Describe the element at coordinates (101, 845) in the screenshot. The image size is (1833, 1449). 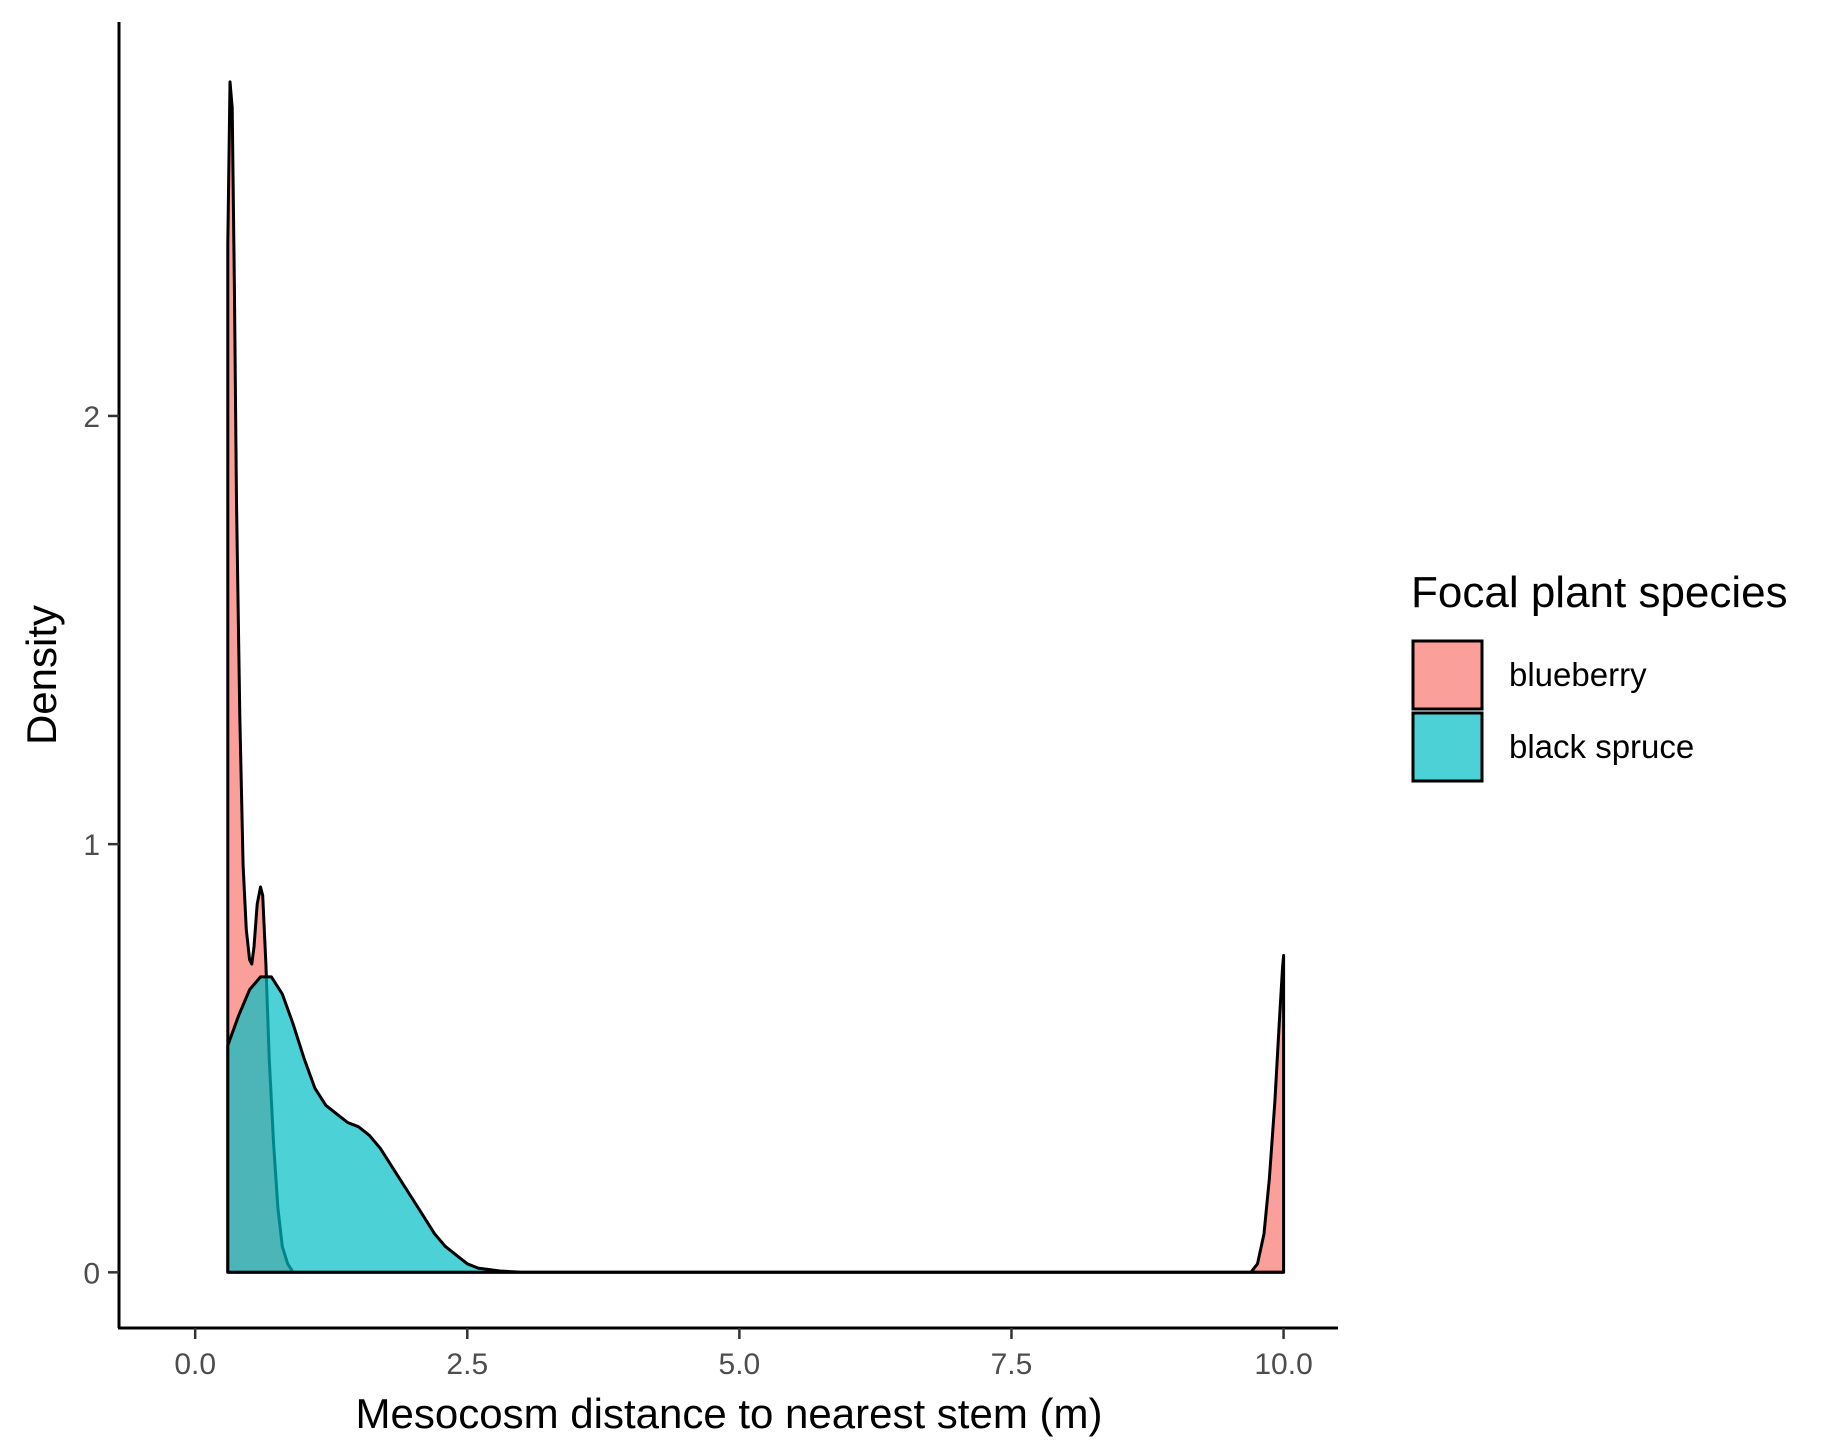
I see `y-ticks: 0 1 2` at that location.